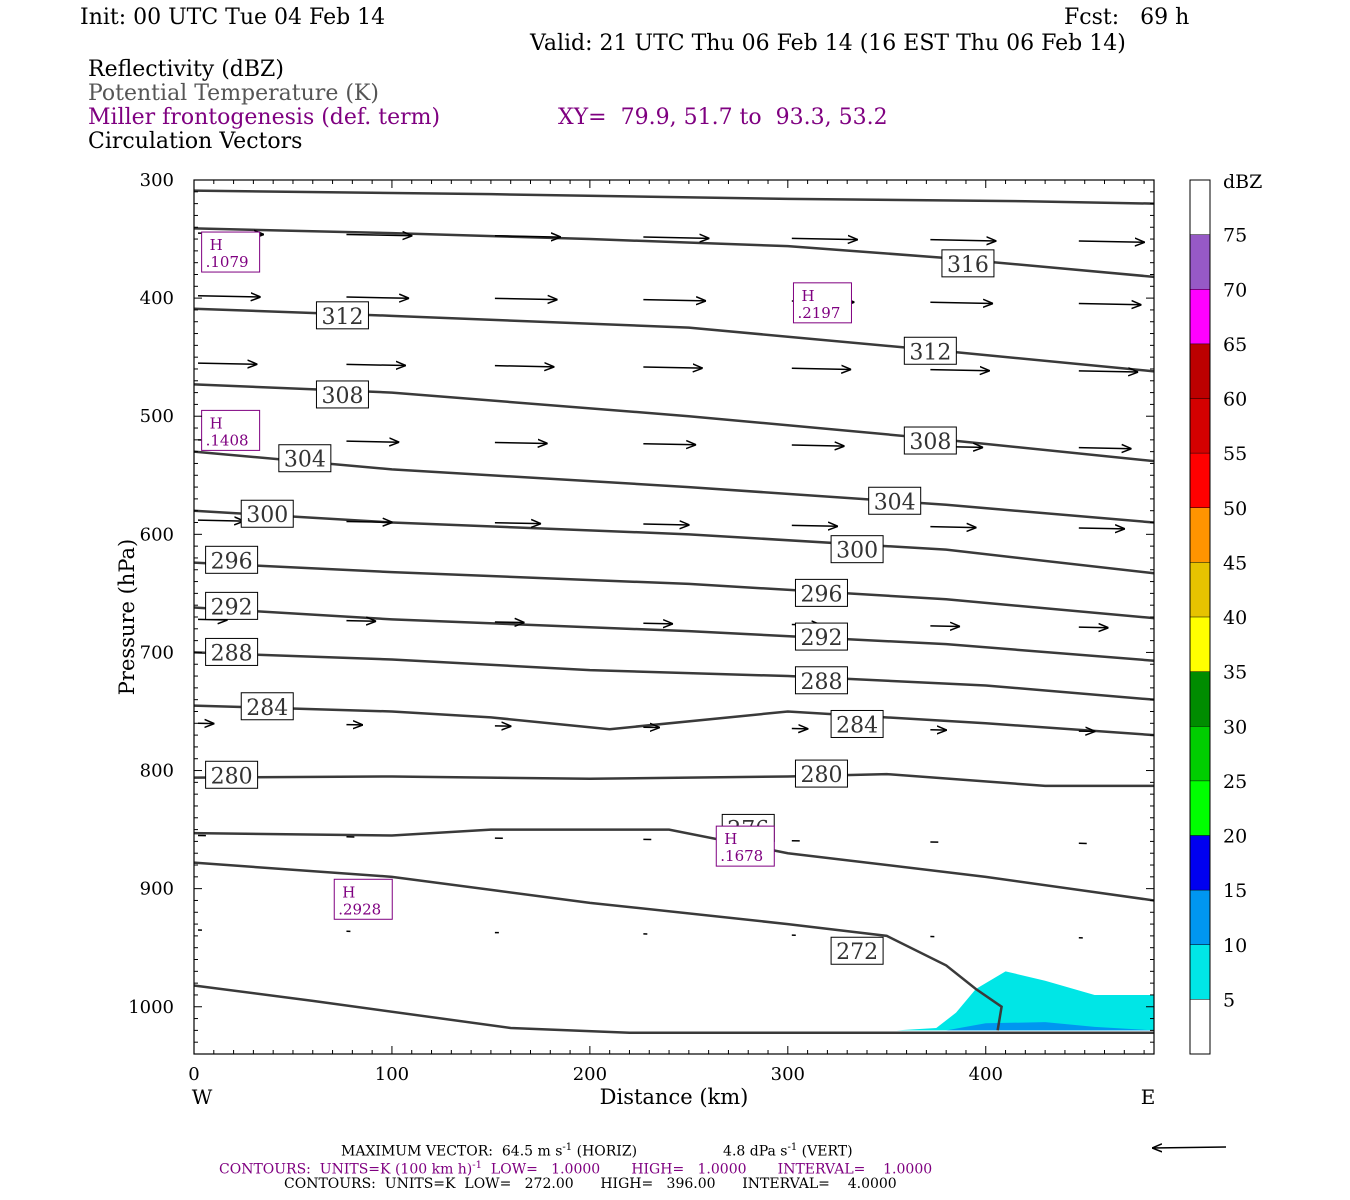  I want to click on y-tick-label: 900, so click(157, 889).